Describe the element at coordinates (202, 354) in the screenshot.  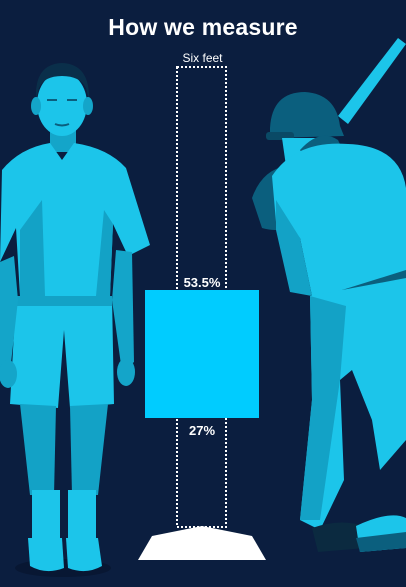
I see `strike-zone-box` at that location.